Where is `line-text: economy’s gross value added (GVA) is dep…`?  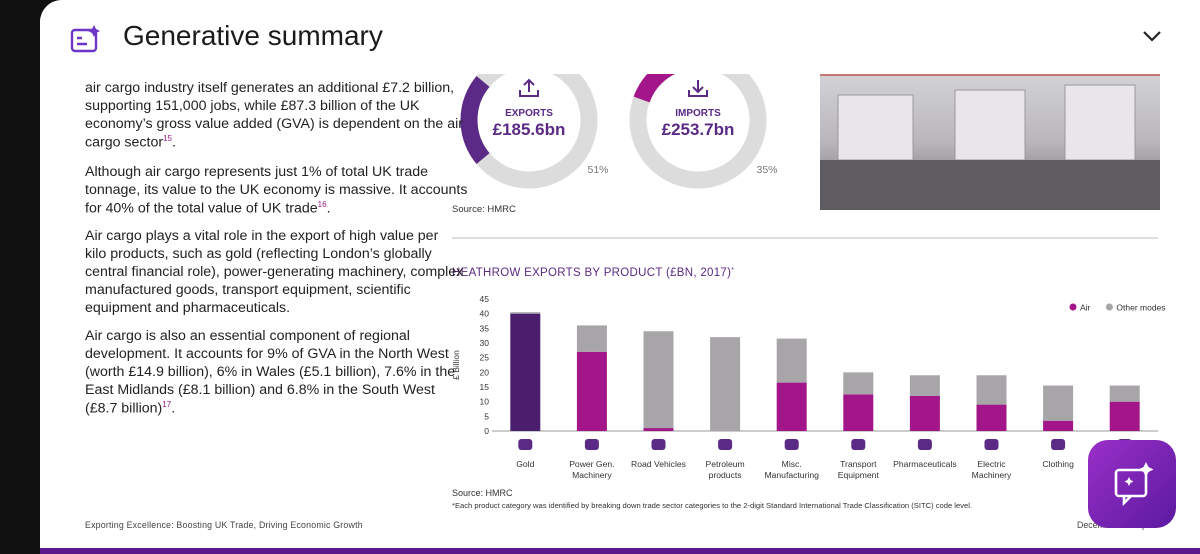
line-text: economy’s gross value added (GVA) is dep… is located at coordinates (274, 124).